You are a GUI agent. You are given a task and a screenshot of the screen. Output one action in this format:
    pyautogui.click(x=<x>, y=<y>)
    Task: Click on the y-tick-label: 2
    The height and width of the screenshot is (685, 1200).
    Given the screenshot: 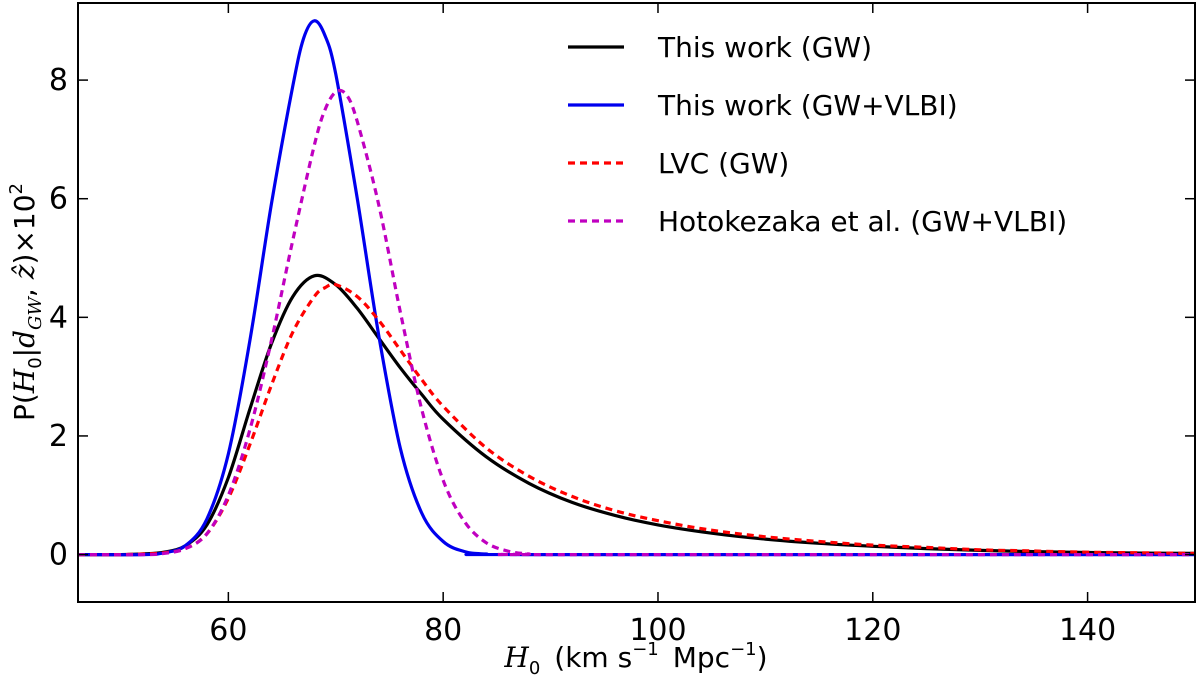 What is the action you would take?
    pyautogui.click(x=58, y=436)
    